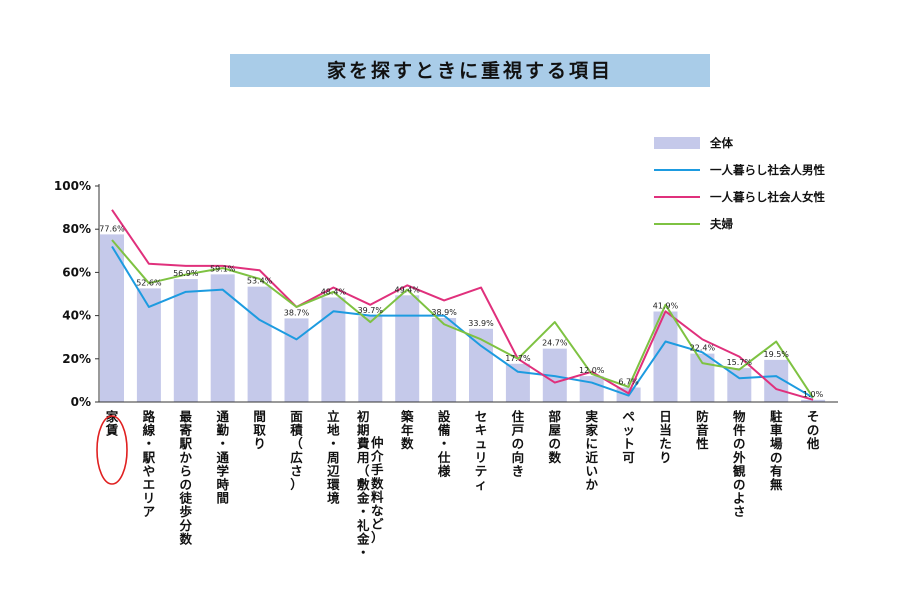 This screenshot has height=598, width=917. What do you see at coordinates (407, 430) in the screenshot?
I see `x-category-label: 築年数` at bounding box center [407, 430].